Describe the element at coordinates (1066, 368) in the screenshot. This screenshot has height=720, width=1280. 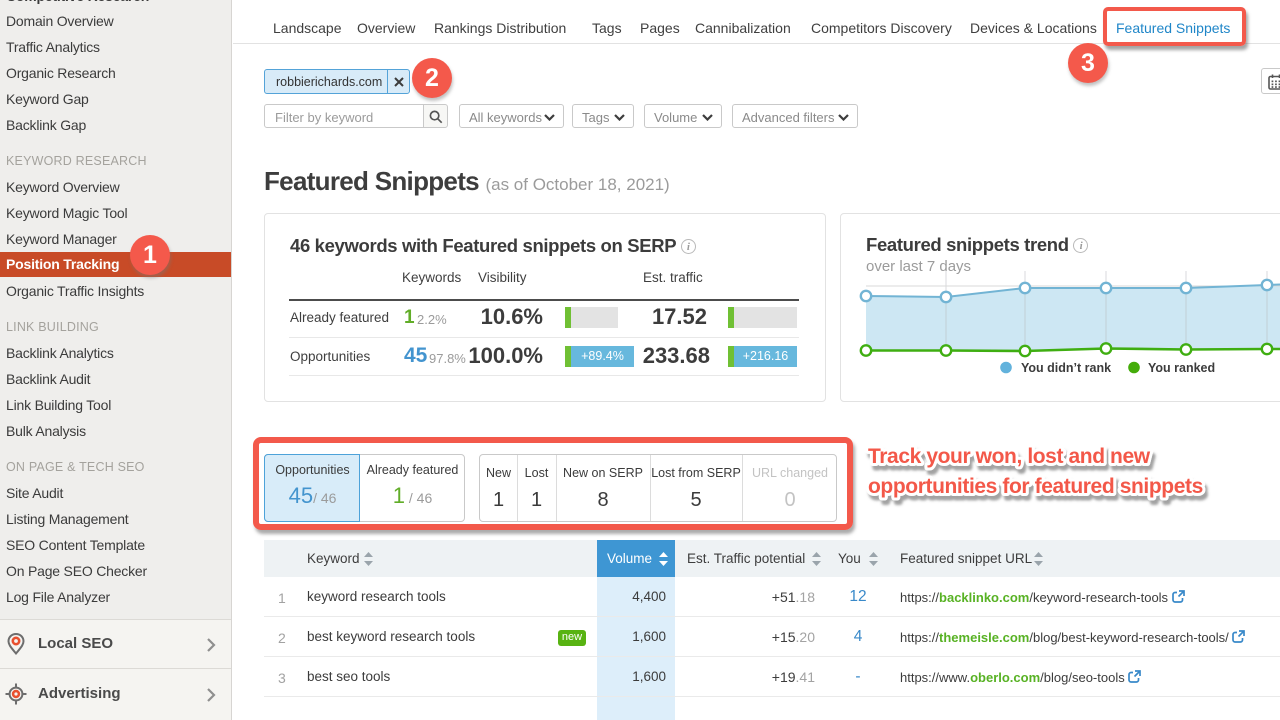
I see `svg-text: You didn’t rank` at that location.